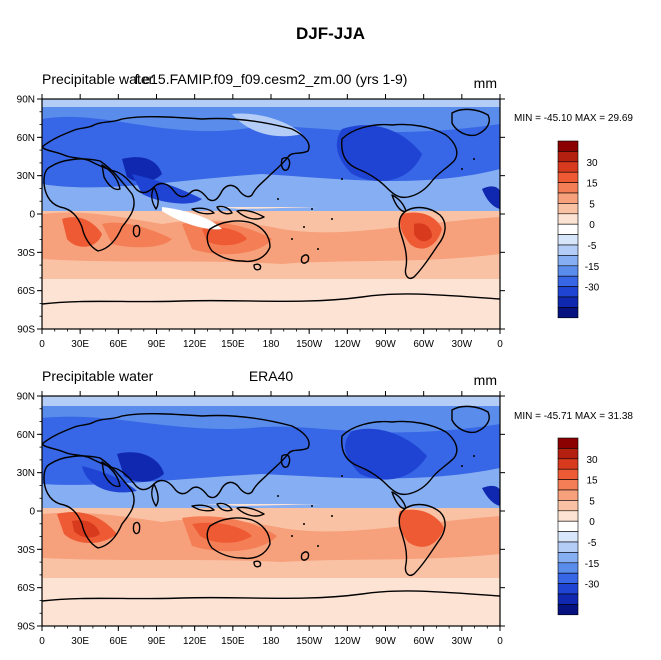 This screenshot has width=661, height=660. What do you see at coordinates (573, 118) in the screenshot?
I see `panel-1-stats: MIN = -45.10 MAX = 29.69` at bounding box center [573, 118].